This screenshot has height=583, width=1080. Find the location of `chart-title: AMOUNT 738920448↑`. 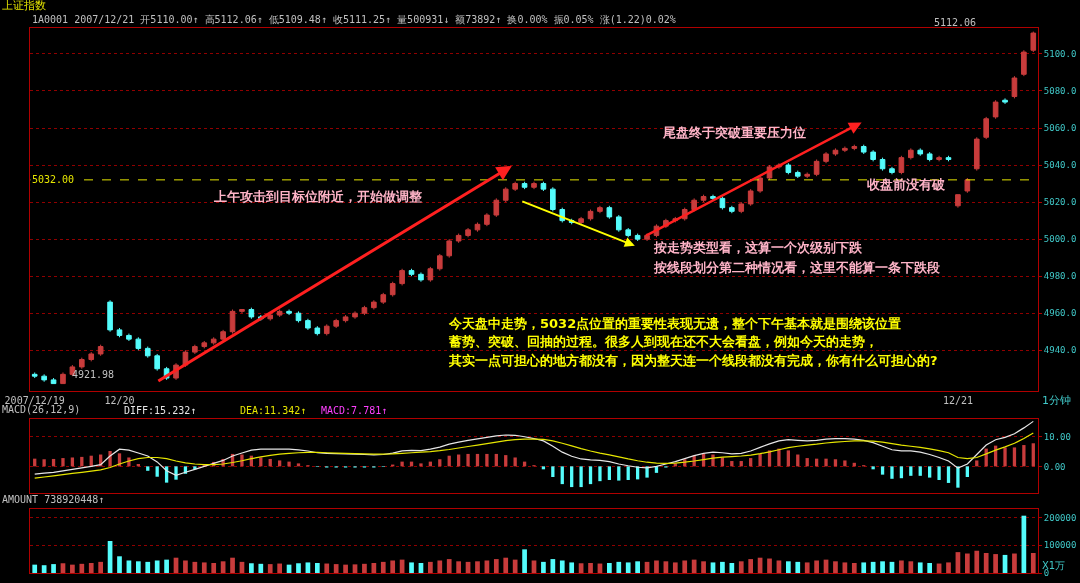

chart-title: AMOUNT 738920448↑ is located at coordinates (53, 499).